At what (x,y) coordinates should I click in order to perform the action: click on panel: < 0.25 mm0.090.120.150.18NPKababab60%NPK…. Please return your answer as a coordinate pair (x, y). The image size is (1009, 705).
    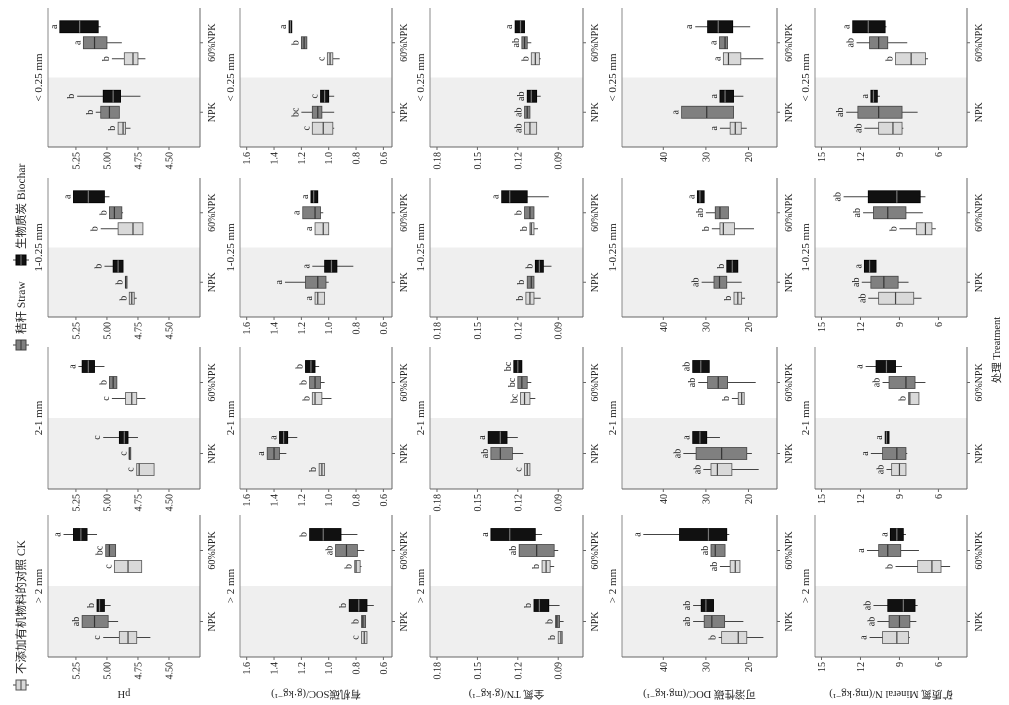
    Looking at the image, I should click on (508, 89).